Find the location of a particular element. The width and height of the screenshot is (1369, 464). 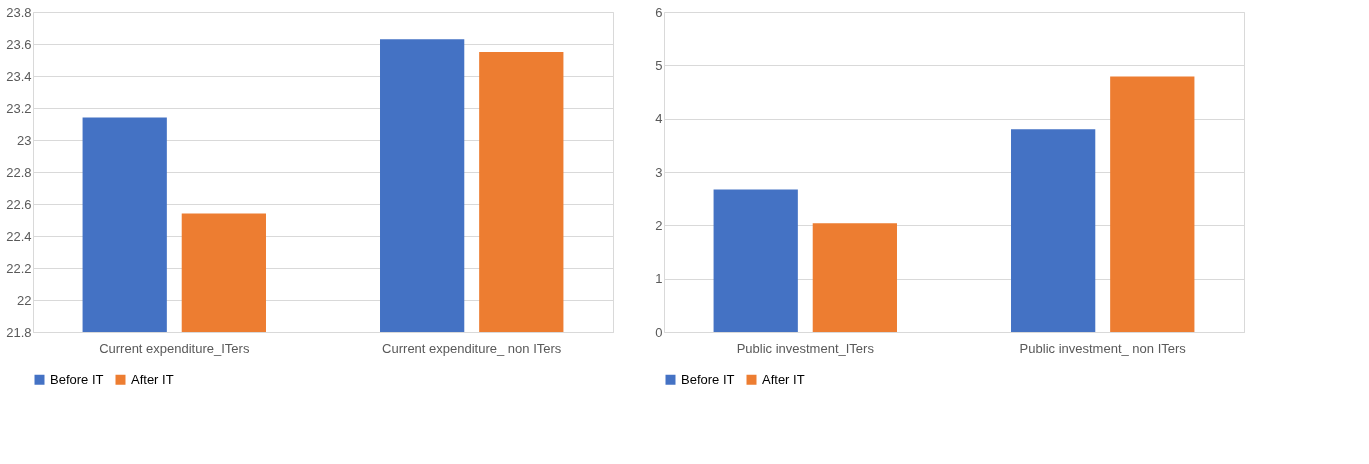

y-tick-label: 2 is located at coordinates (659, 225).